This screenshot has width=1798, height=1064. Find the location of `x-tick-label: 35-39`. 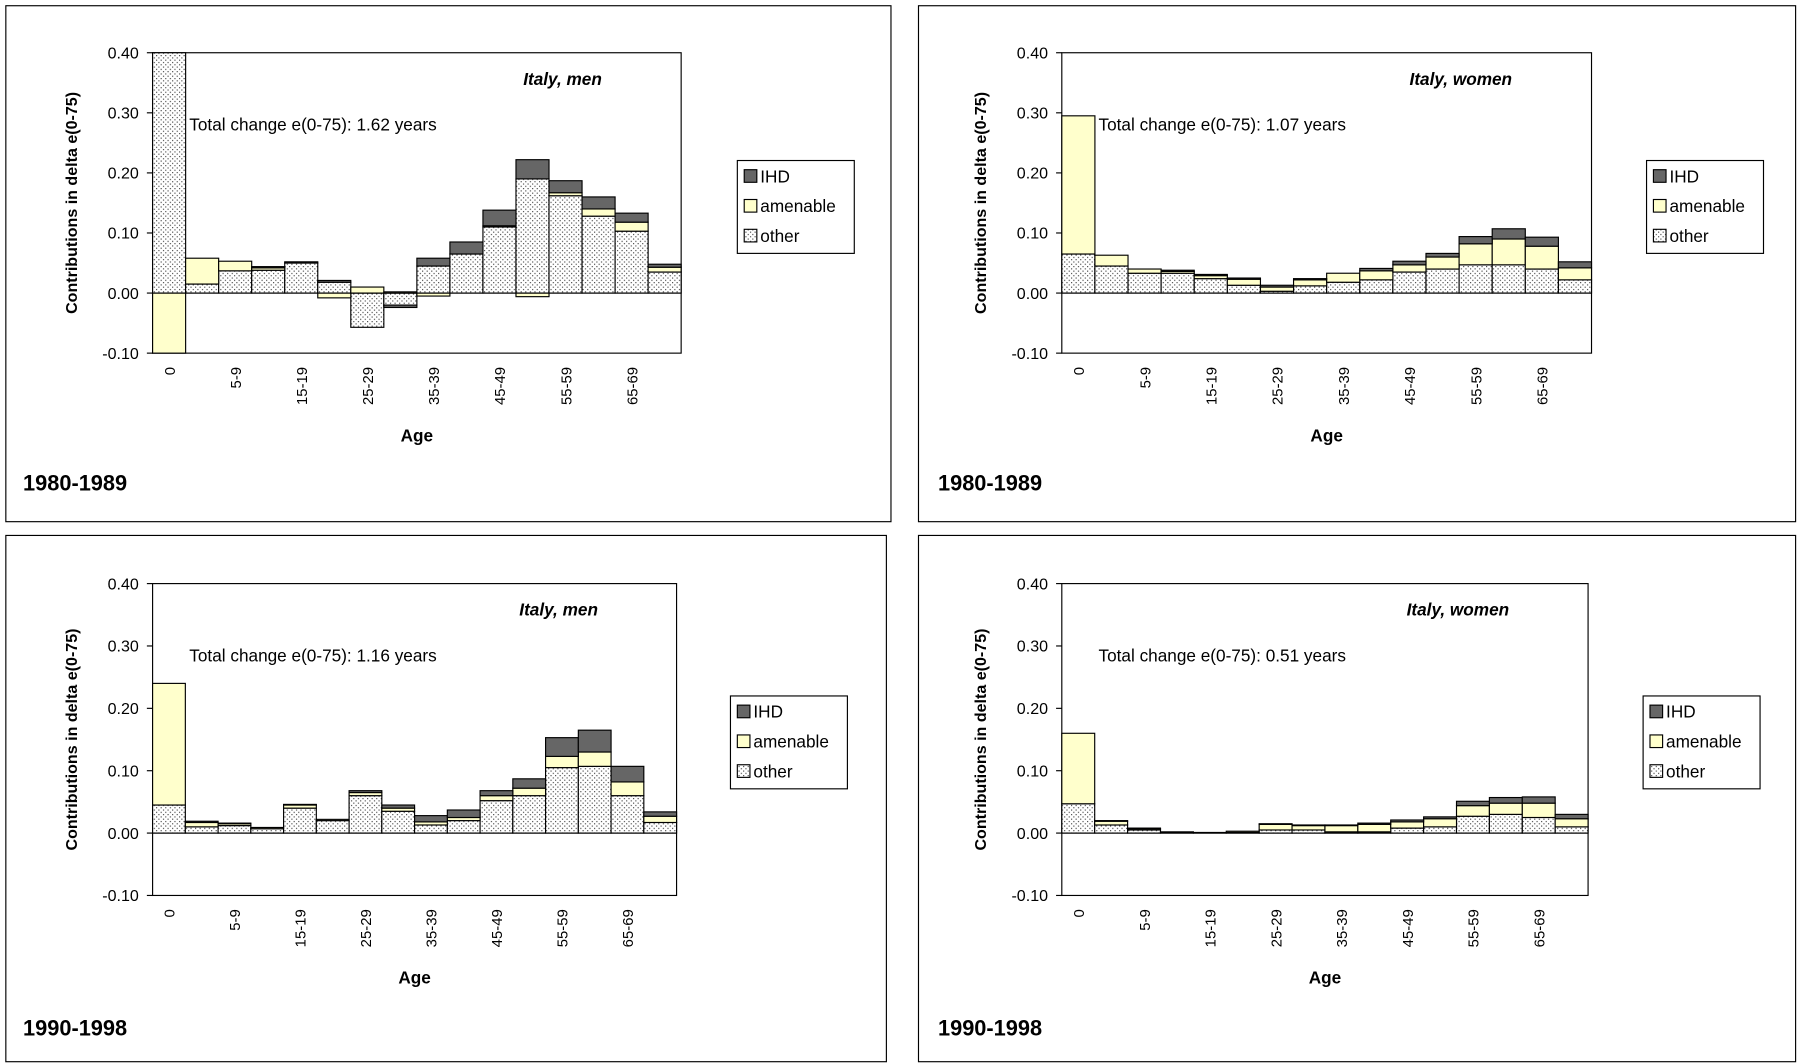

x-tick-label: 35-39 is located at coordinates (1345, 386).